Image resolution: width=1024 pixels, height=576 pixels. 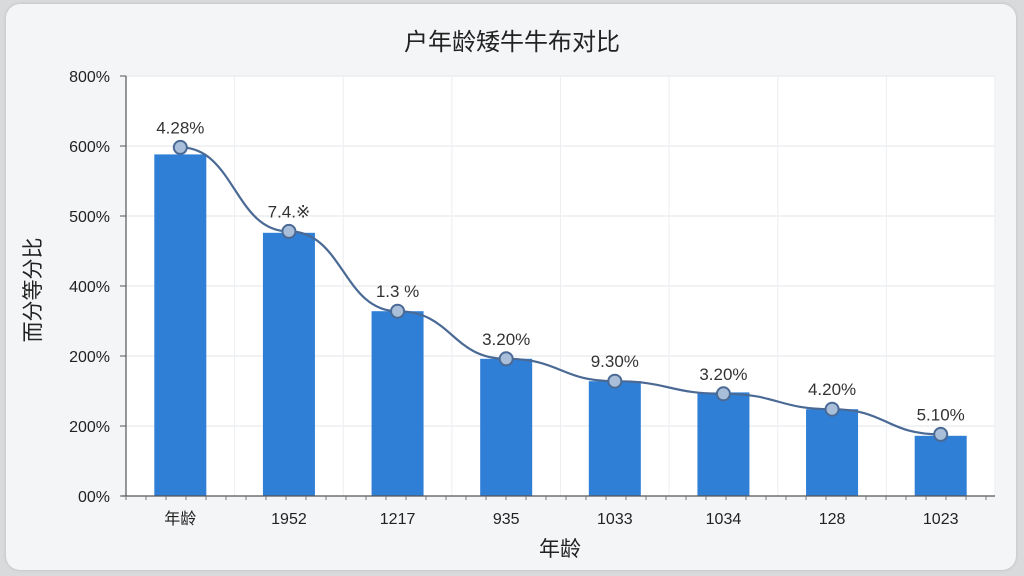 I want to click on data-label: 1.3 %, so click(x=397, y=291).